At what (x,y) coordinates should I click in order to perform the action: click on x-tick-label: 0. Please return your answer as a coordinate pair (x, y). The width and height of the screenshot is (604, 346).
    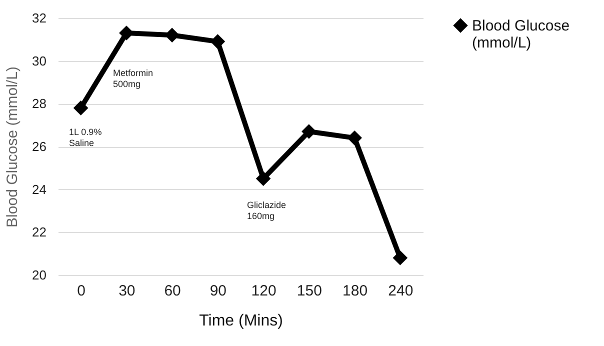
    Looking at the image, I should click on (81, 291).